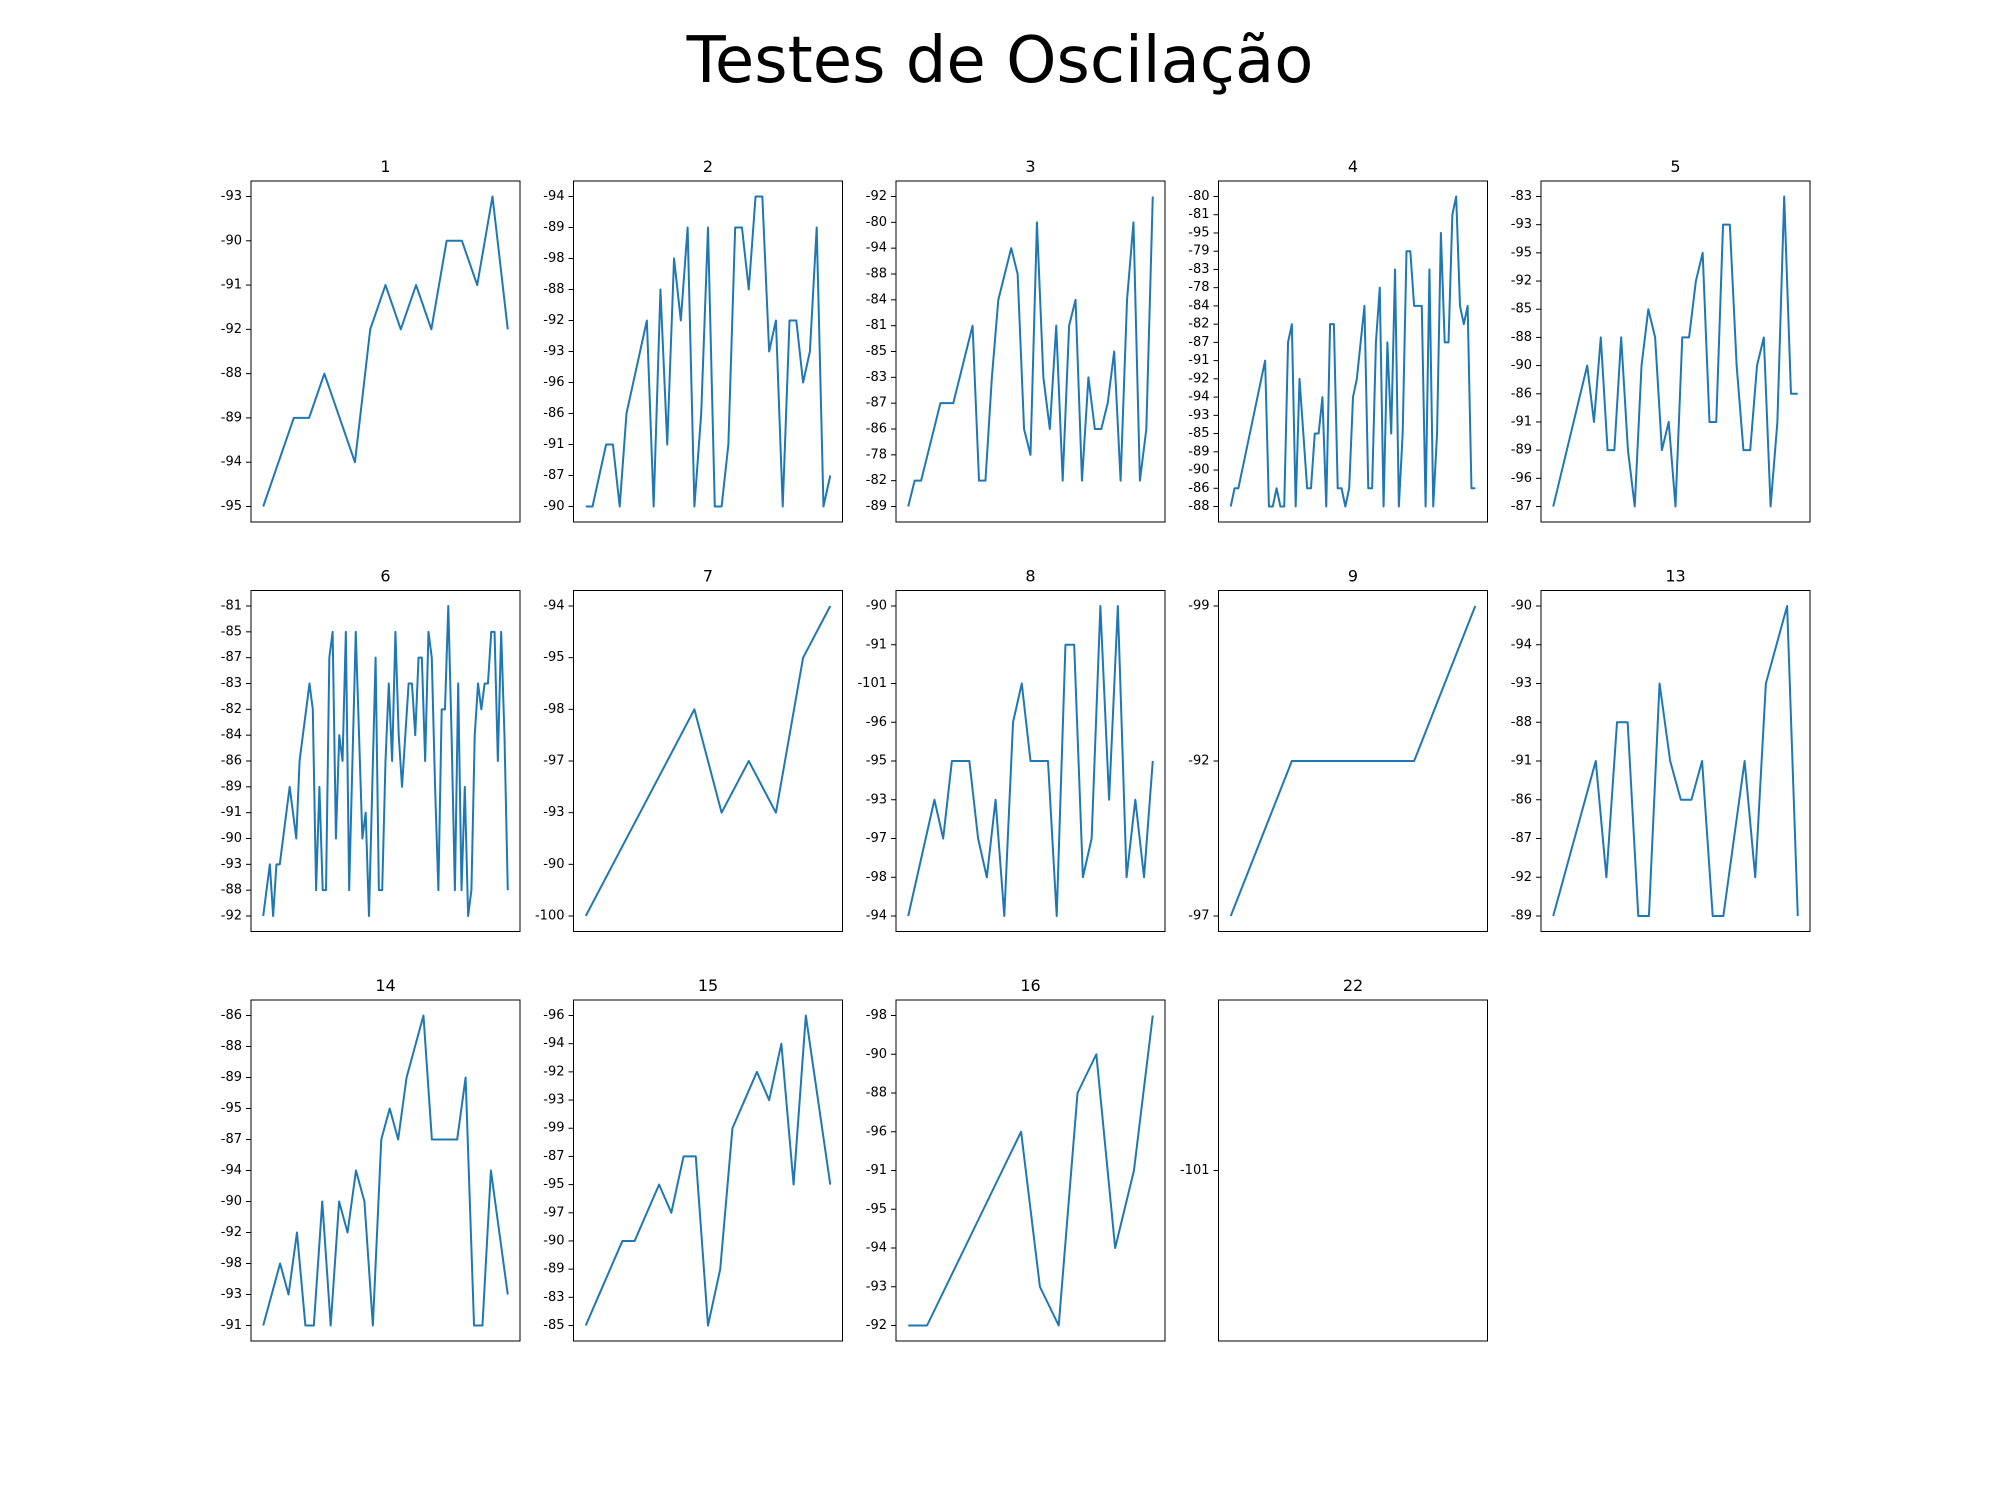 This screenshot has height=1500, width=2000. I want to click on subplot-title: 7, so click(708, 576).